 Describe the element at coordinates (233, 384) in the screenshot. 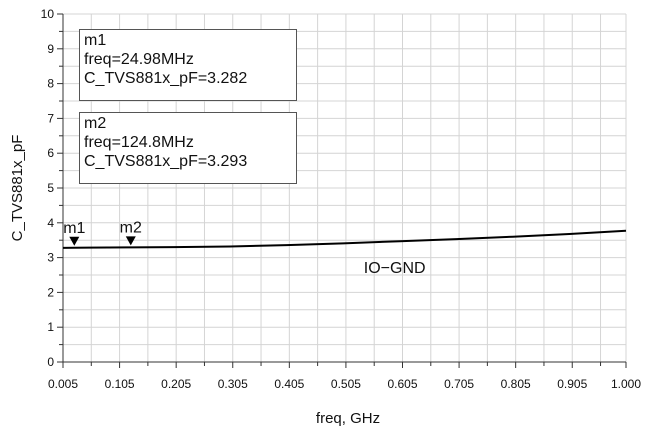

I see `x-tick-label: 0.305` at that location.